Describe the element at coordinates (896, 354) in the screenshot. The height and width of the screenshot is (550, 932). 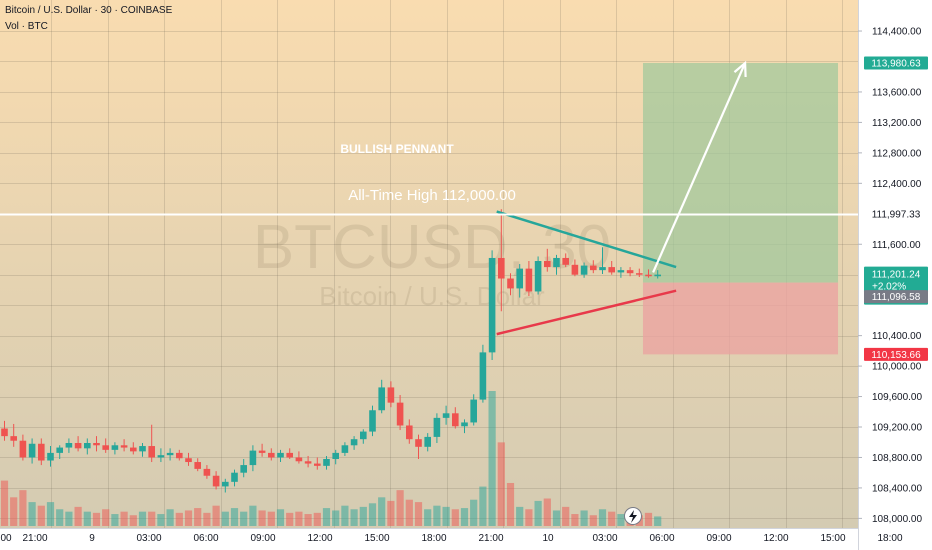
I see `stop-price-badge: 110,153.66` at that location.